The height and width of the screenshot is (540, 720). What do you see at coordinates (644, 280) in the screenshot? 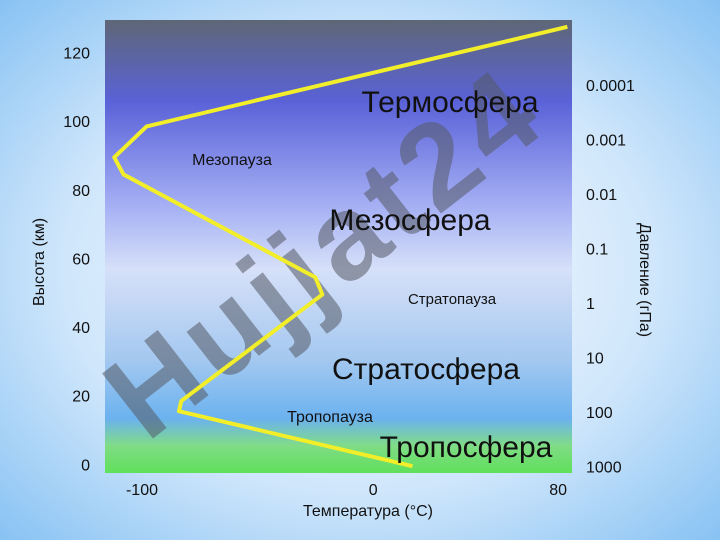
I see `y2-axis-label: Давление (гПа)` at bounding box center [644, 280].